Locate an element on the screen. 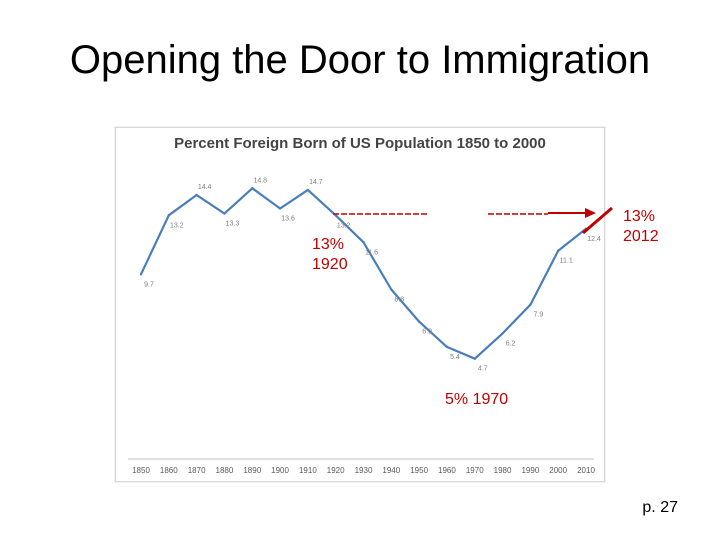 The width and height of the screenshot is (720, 540). data-label: 13.3 is located at coordinates (233, 224).